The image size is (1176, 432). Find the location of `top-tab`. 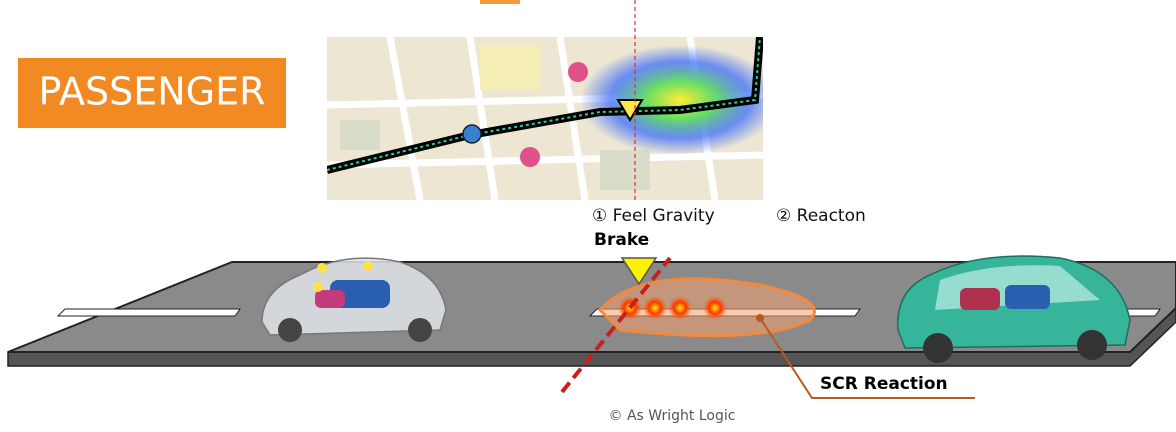

top-tab is located at coordinates (500, 2).